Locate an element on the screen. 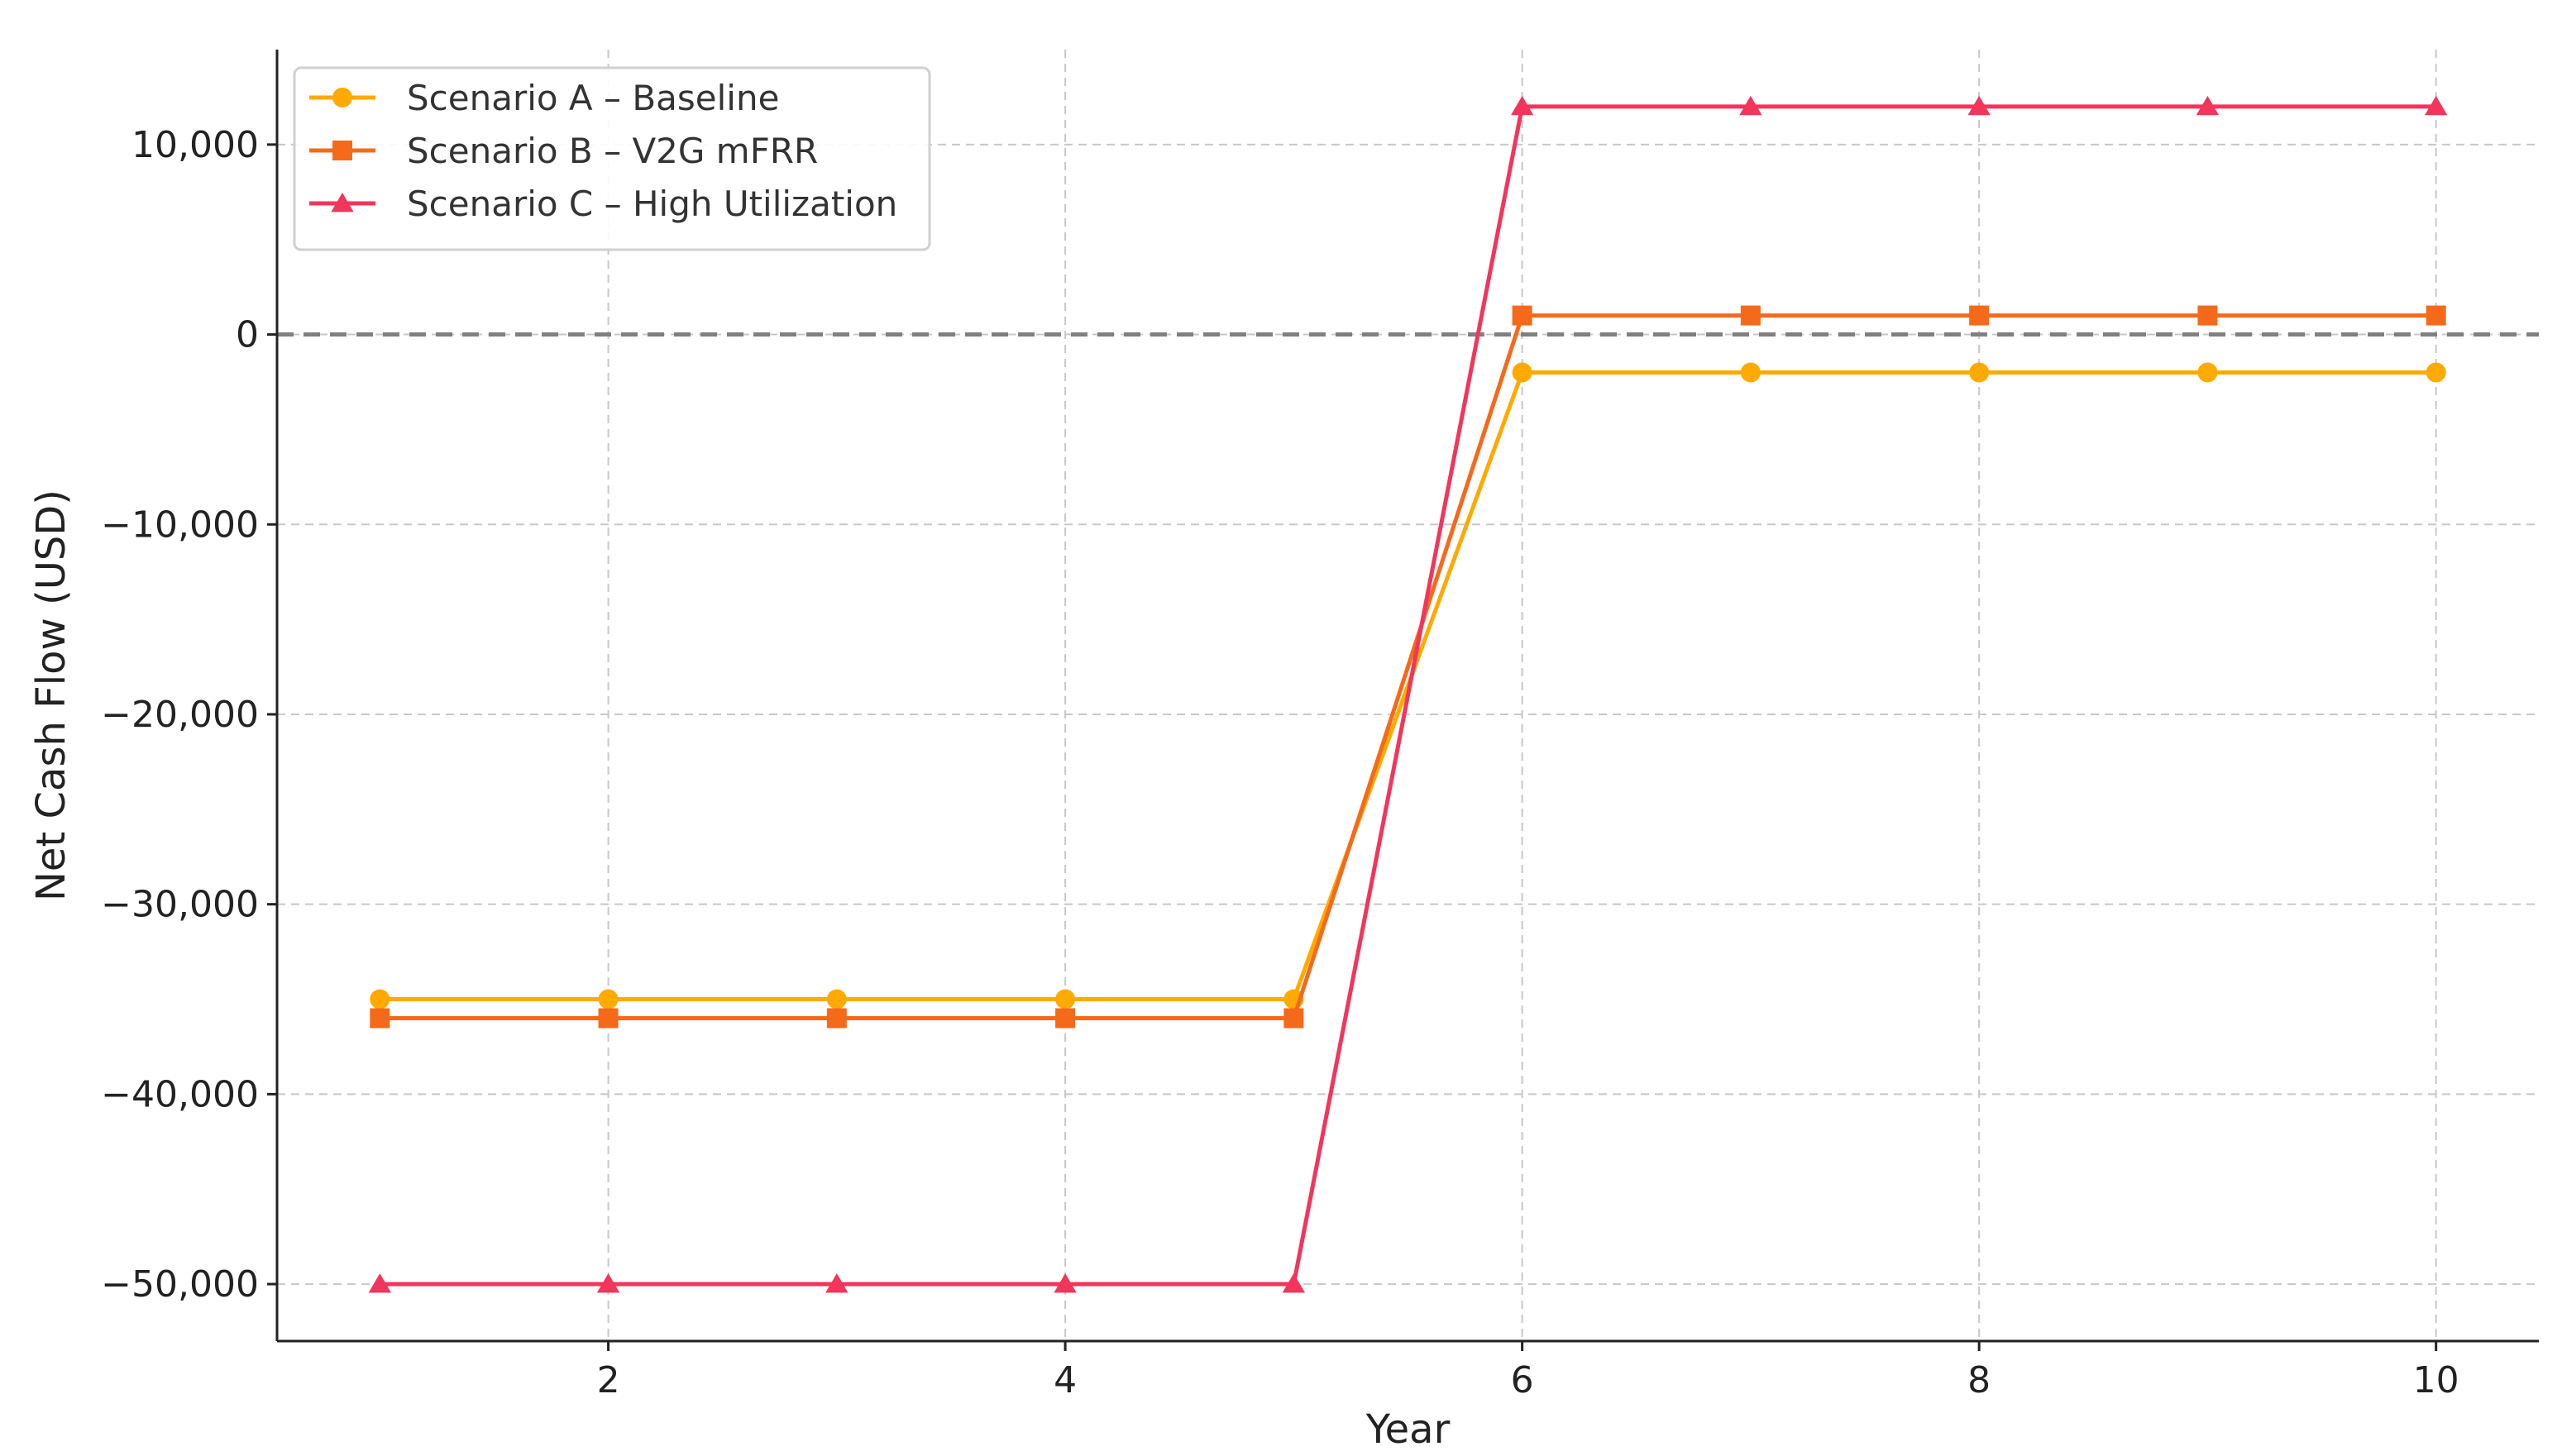 Image resolution: width=2562 pixels, height=1456 pixels. legend-box is located at coordinates (612, 158).